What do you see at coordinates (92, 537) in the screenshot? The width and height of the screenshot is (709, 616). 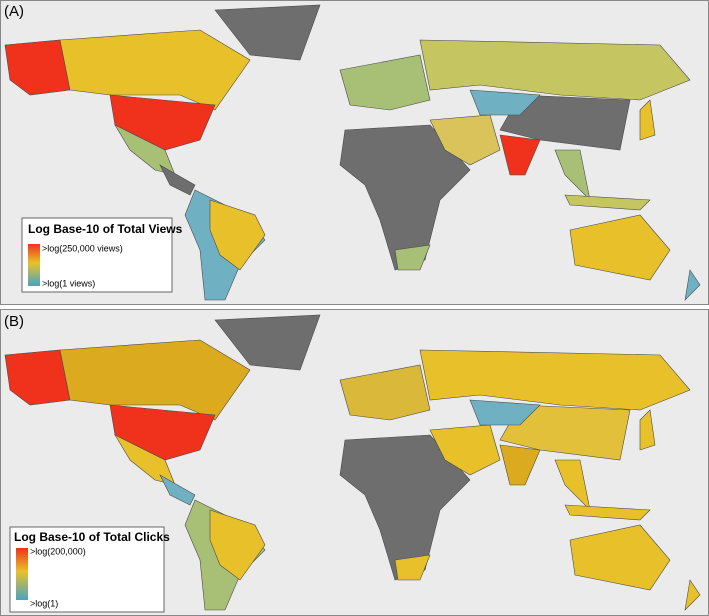 I see `legend-title: Log Base-10 of Total Clicks` at bounding box center [92, 537].